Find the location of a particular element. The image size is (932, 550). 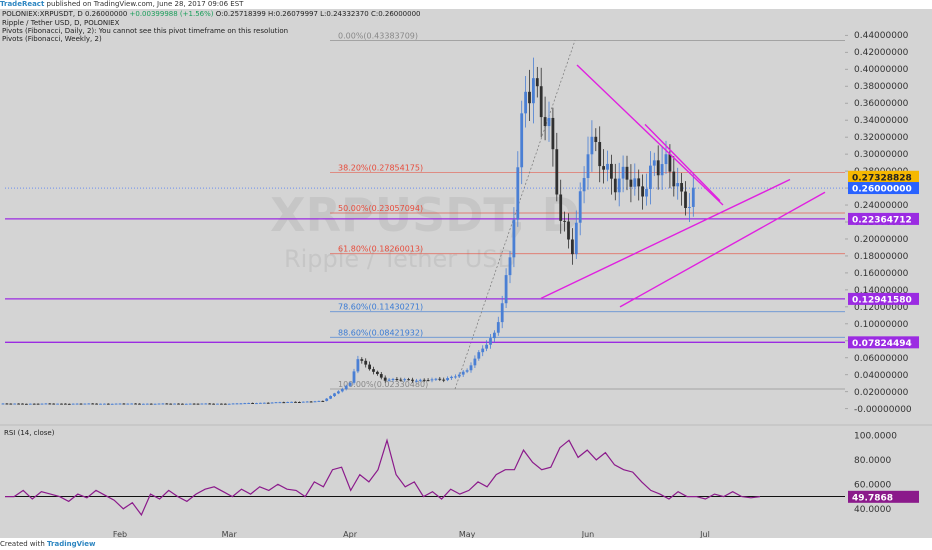

price-tick-label: 0.32000000 is located at coordinates (881, 138).